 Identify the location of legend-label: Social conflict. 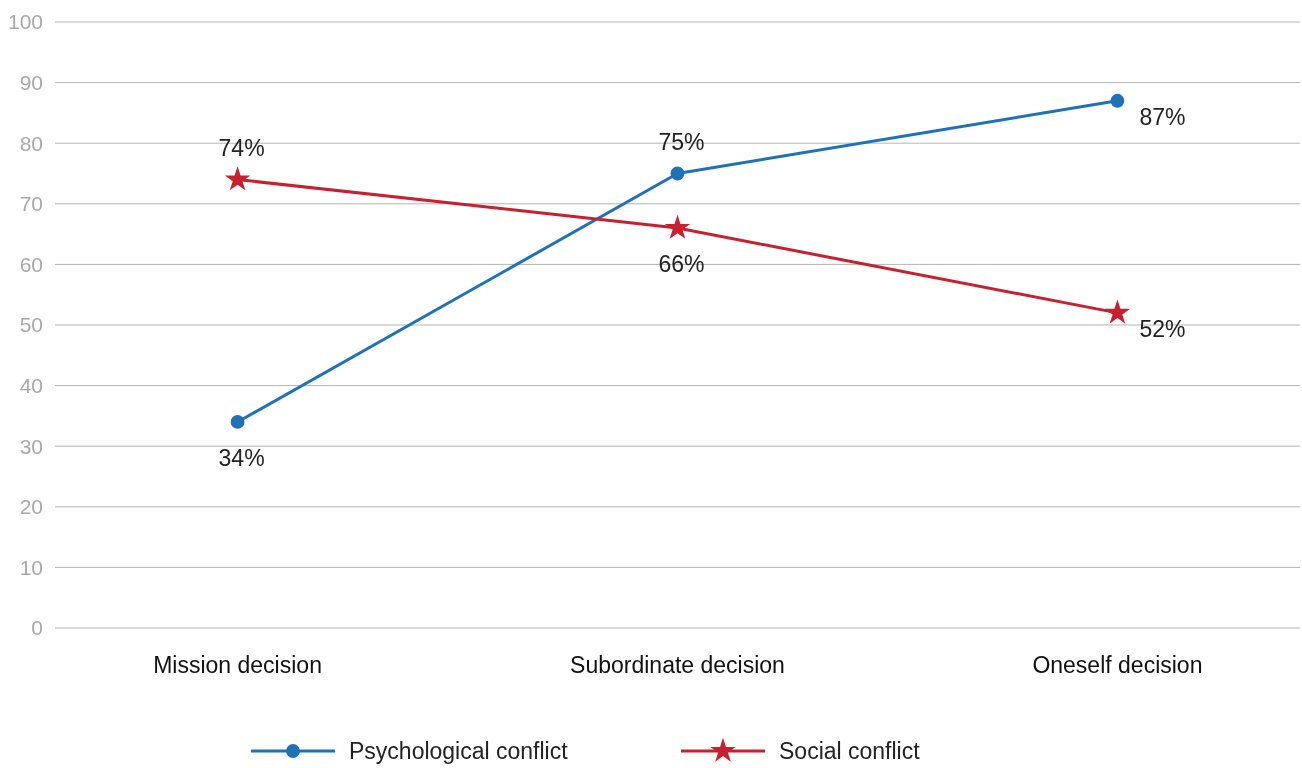
(850, 751).